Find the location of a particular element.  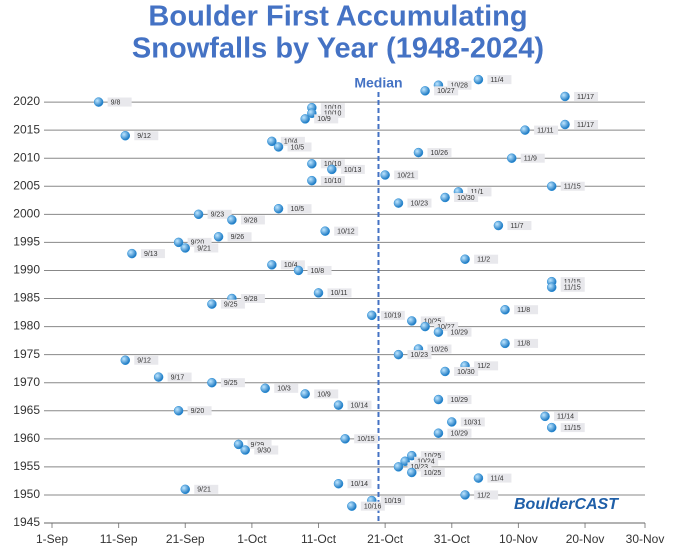

y-tick-label: 1965 is located at coordinates (26, 410).